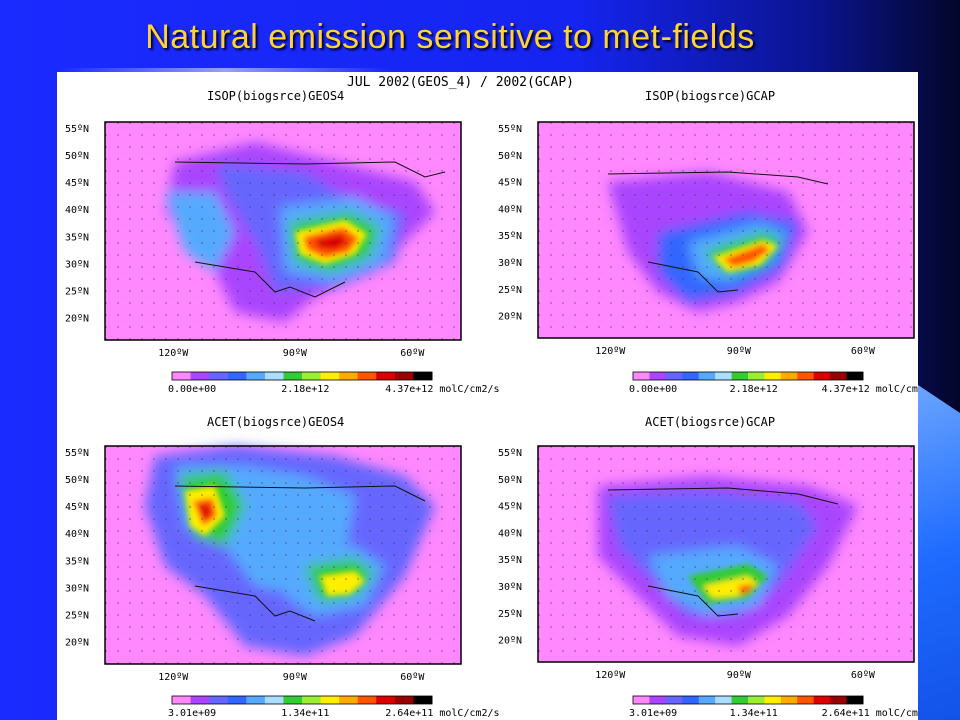 The height and width of the screenshot is (720, 960). I want to click on colorbar-label: 2.64e+11 molC/cm2, so click(870, 713).